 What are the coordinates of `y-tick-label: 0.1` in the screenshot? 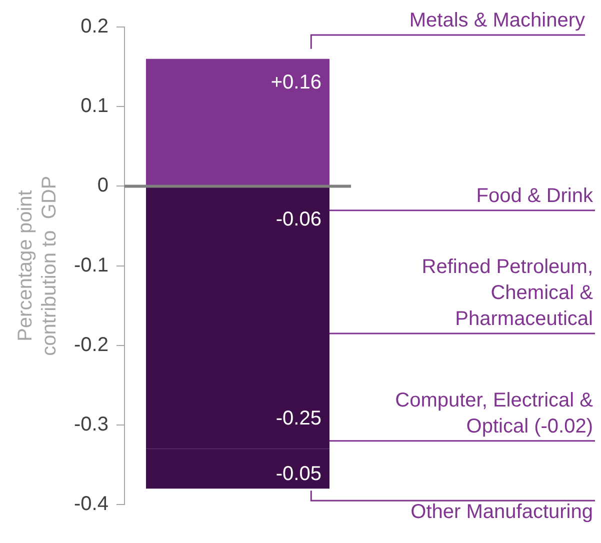 It's located at (94, 106).